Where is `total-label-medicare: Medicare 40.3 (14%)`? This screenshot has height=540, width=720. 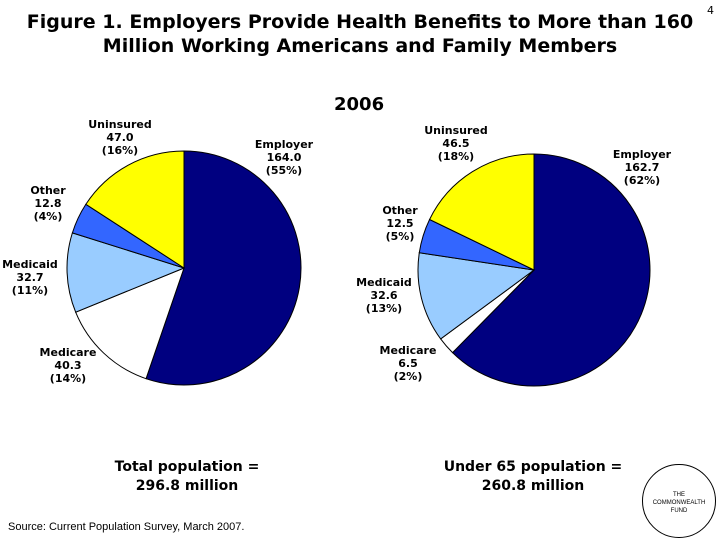
total-label-medicare: Medicare 40.3 (14%) is located at coordinates (68, 365).